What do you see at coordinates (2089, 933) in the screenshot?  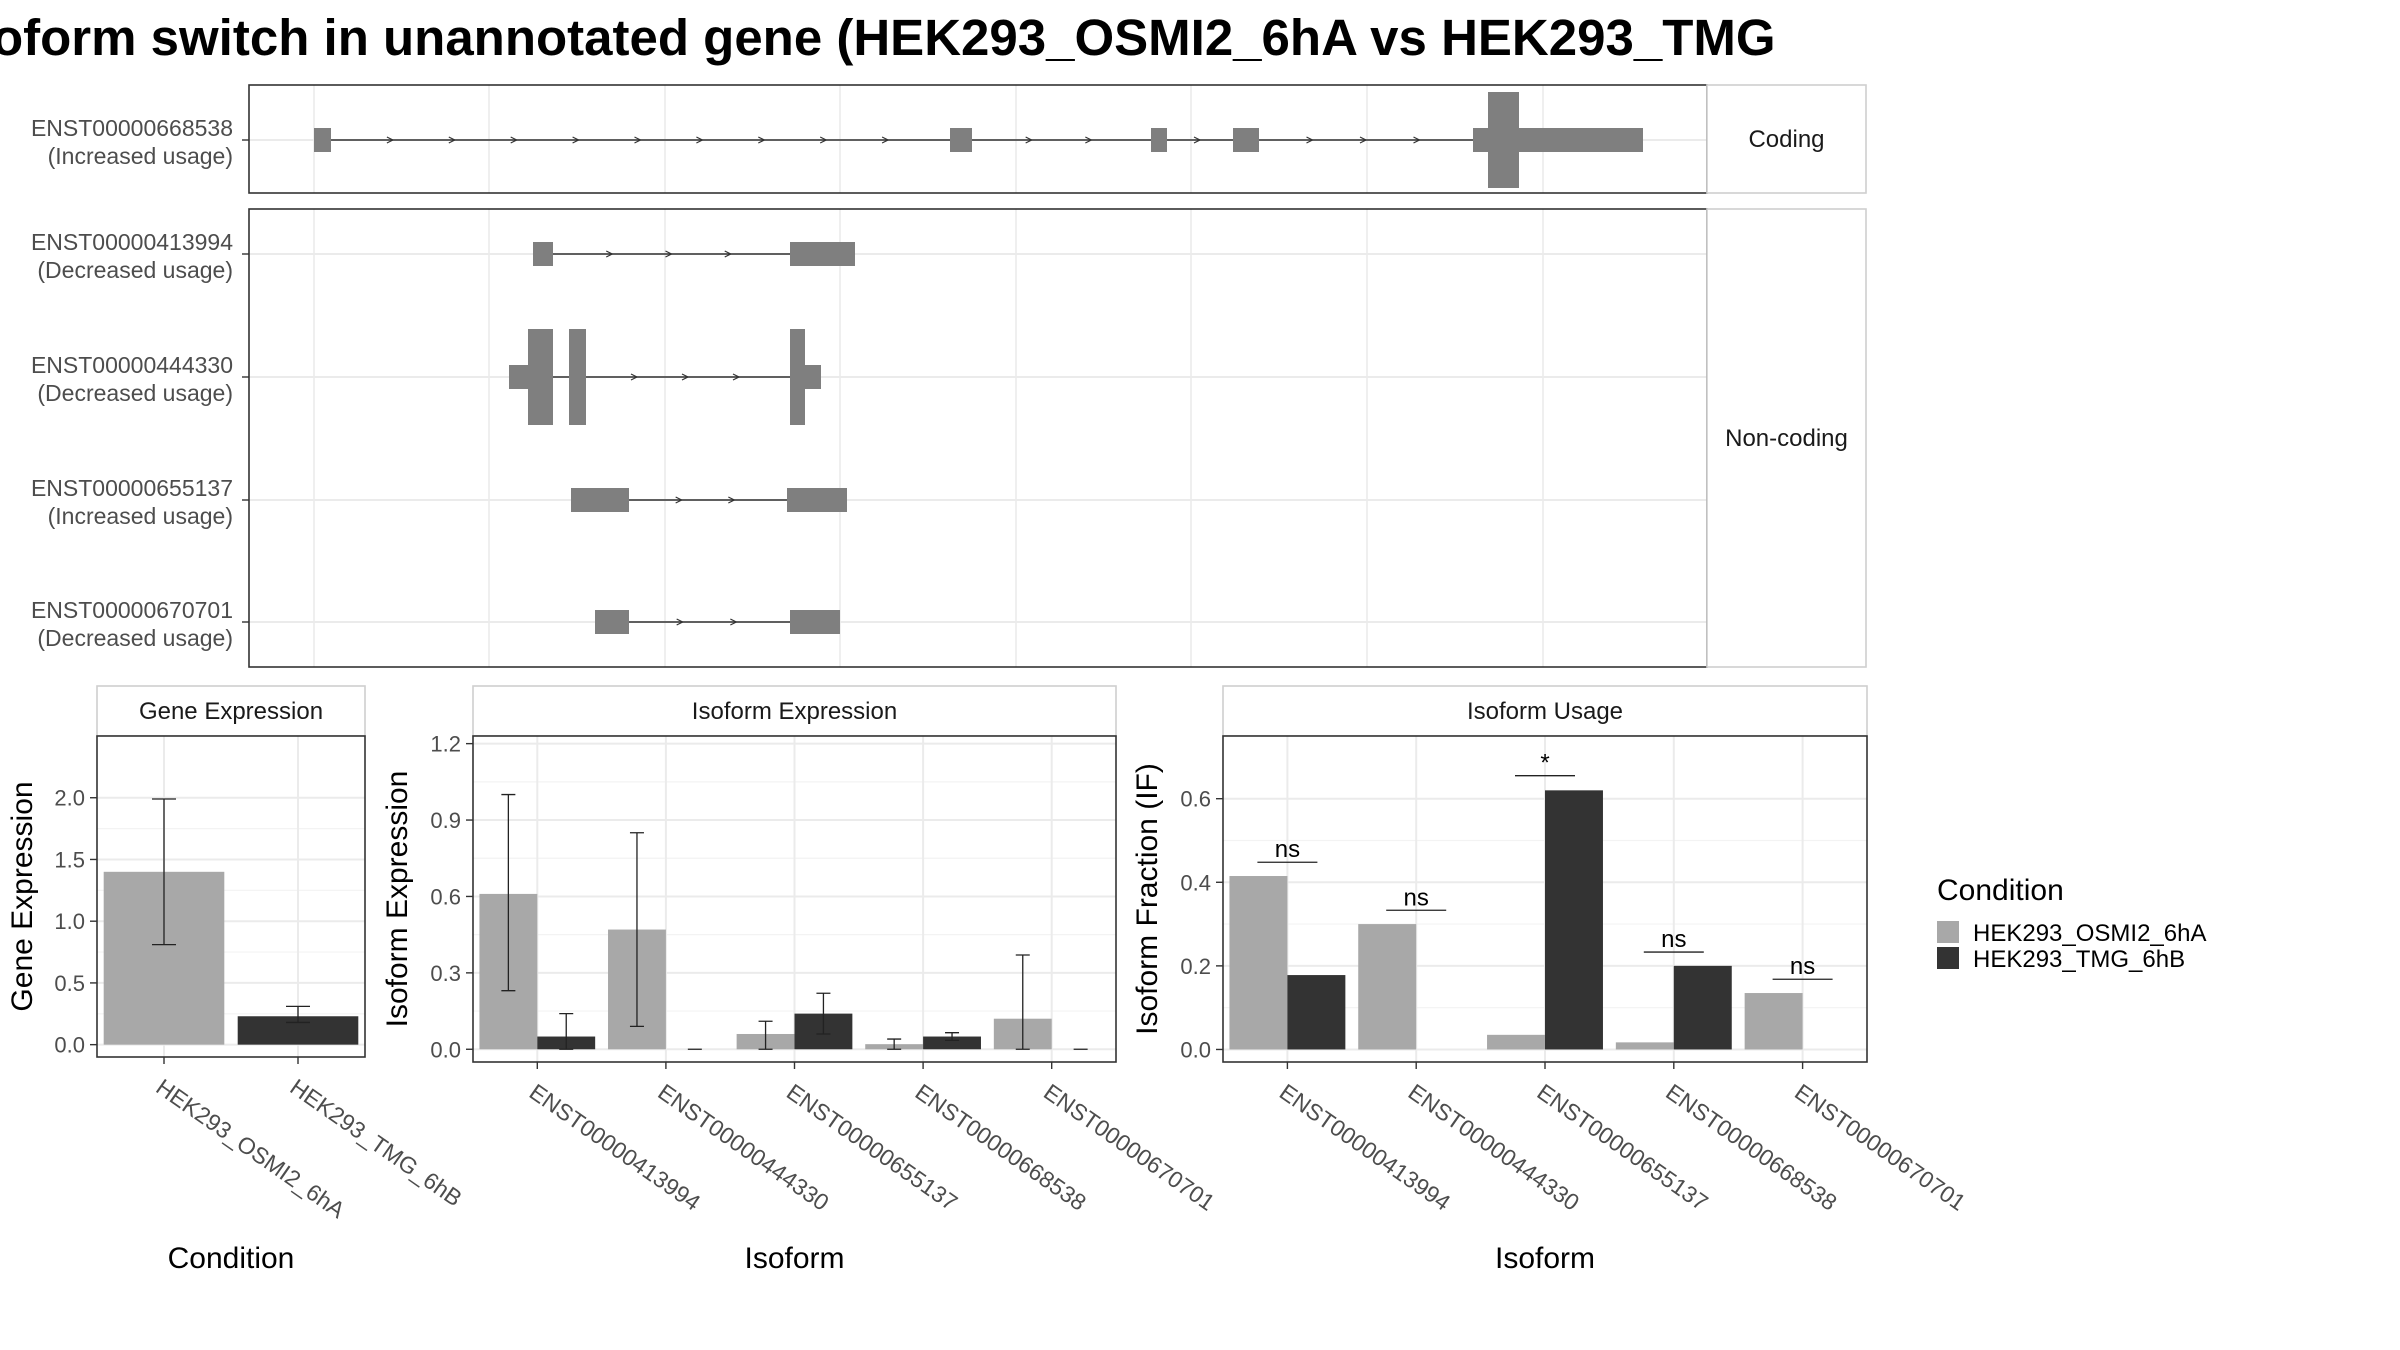 I see `legend-label-condition-a: HEK293_OSMI2_6hA` at bounding box center [2089, 933].